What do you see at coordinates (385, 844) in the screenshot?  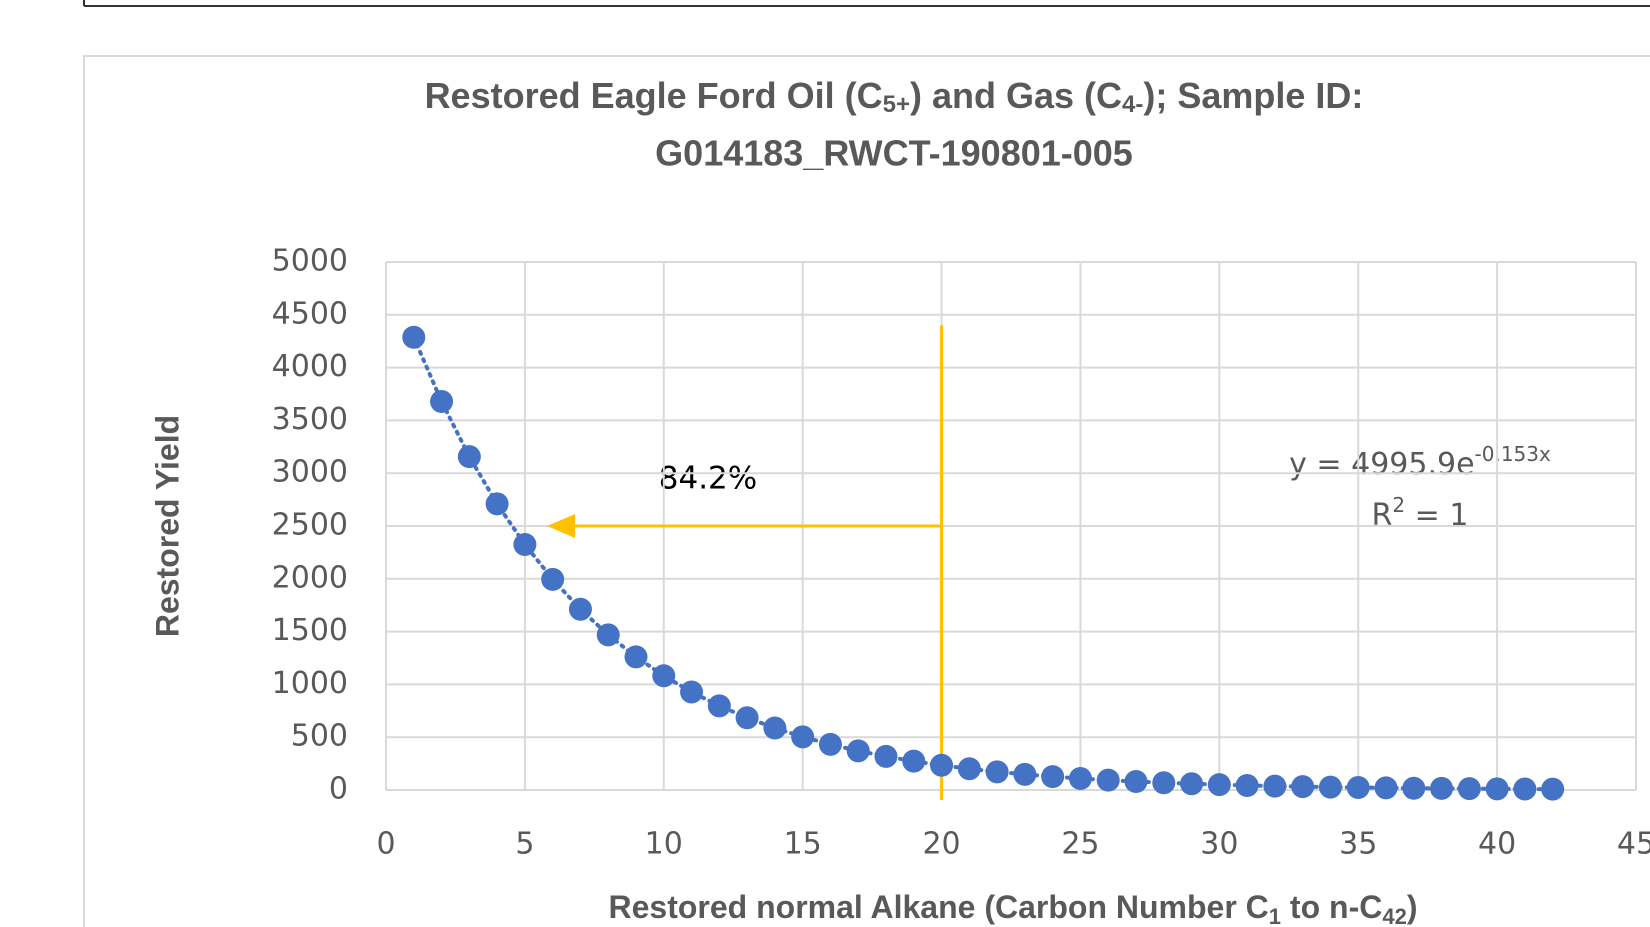 I see `x-tick-label: 0` at bounding box center [385, 844].